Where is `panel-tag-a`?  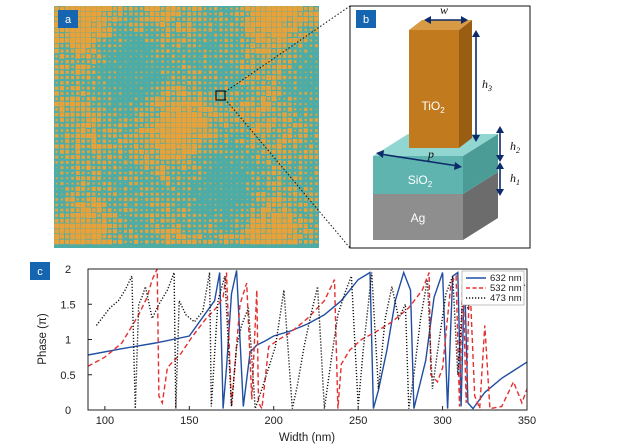
panel-tag-a is located at coordinates (68, 19).